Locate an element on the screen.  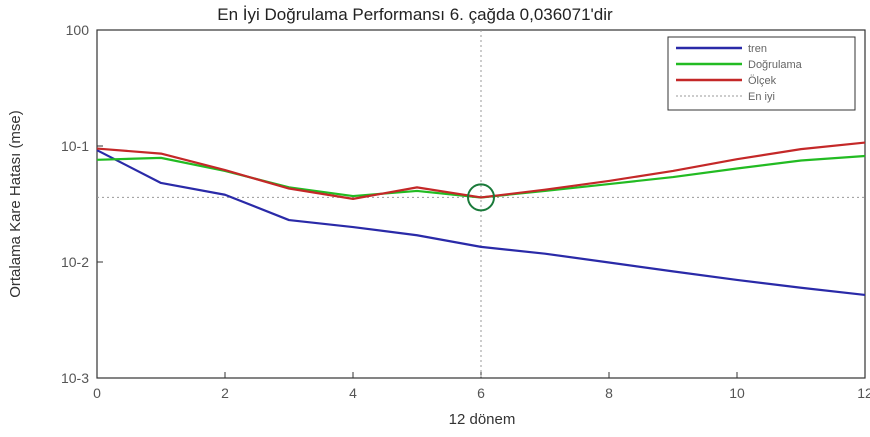
y-tick-label: 10-3 is located at coordinates (75, 378).